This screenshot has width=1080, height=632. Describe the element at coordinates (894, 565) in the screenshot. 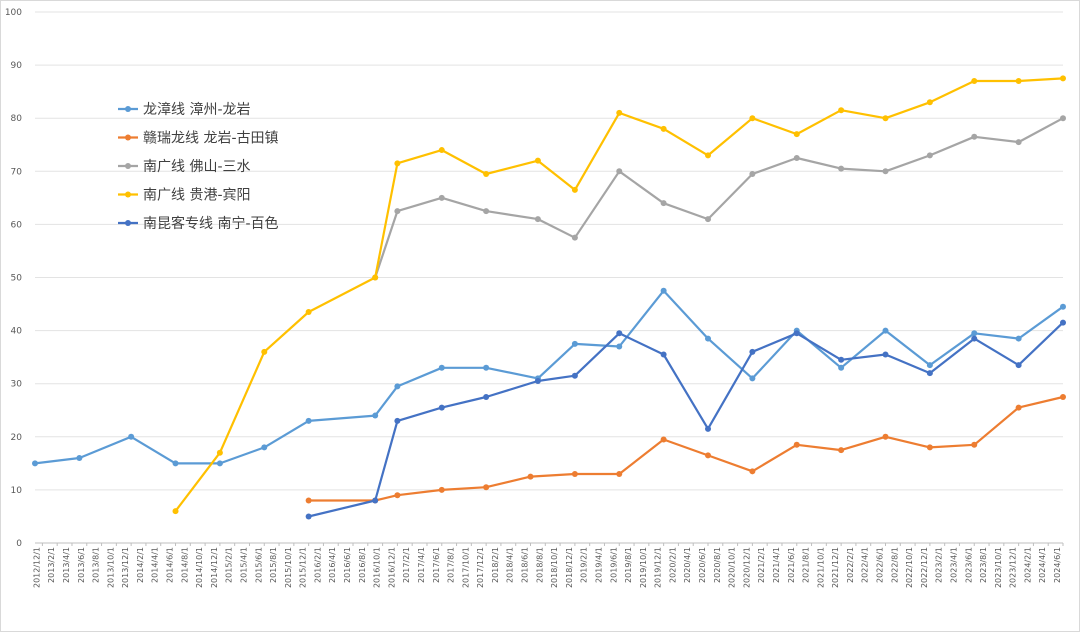

I see `x-tick-label: 2022/8/1` at that location.